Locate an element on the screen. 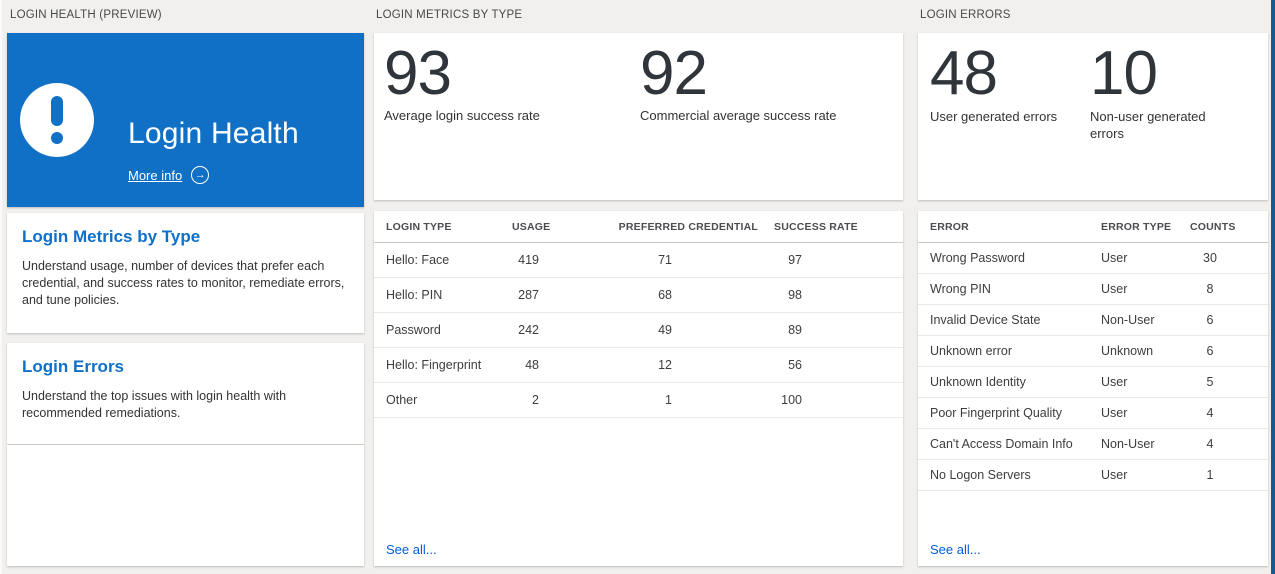 The image size is (1275, 574). login-health-banner-tile: Login Health More info → is located at coordinates (185, 120).